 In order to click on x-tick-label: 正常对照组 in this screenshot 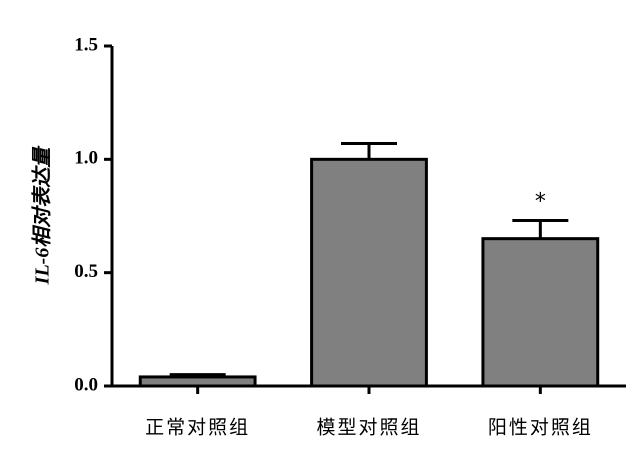, I will do `click(197, 428)`.